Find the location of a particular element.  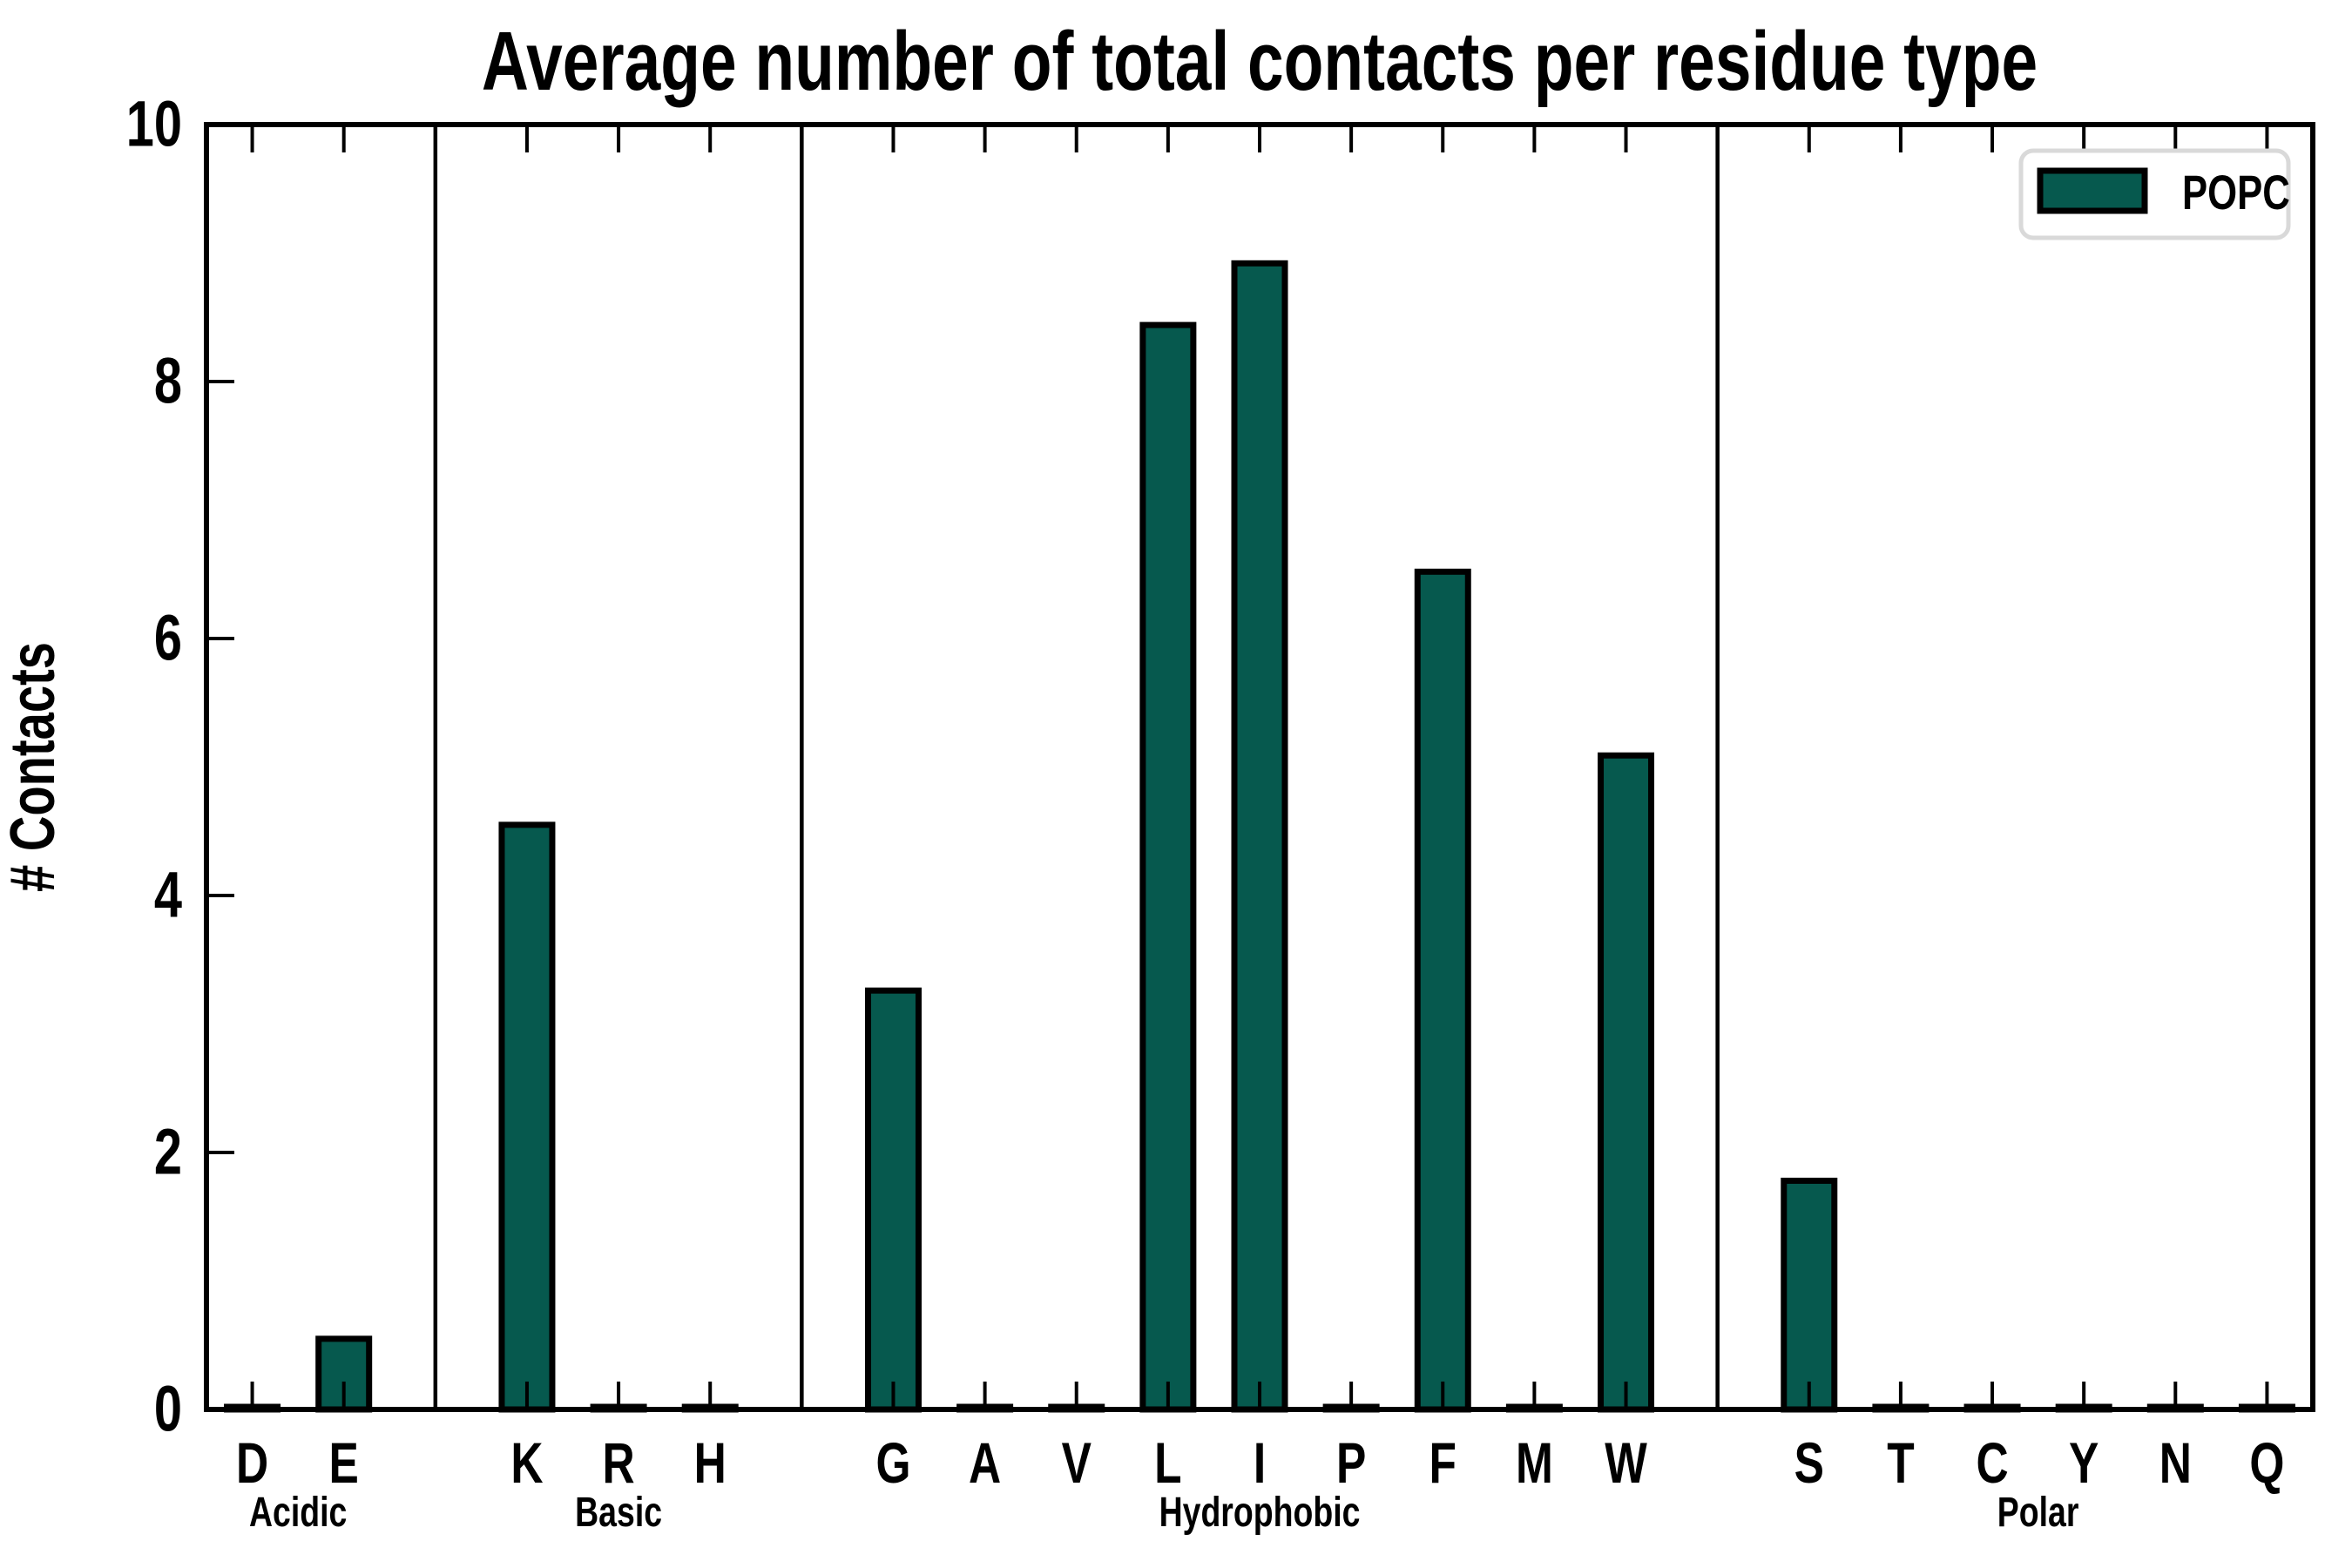

x-tick-label-P: P is located at coordinates (1351, 1463).